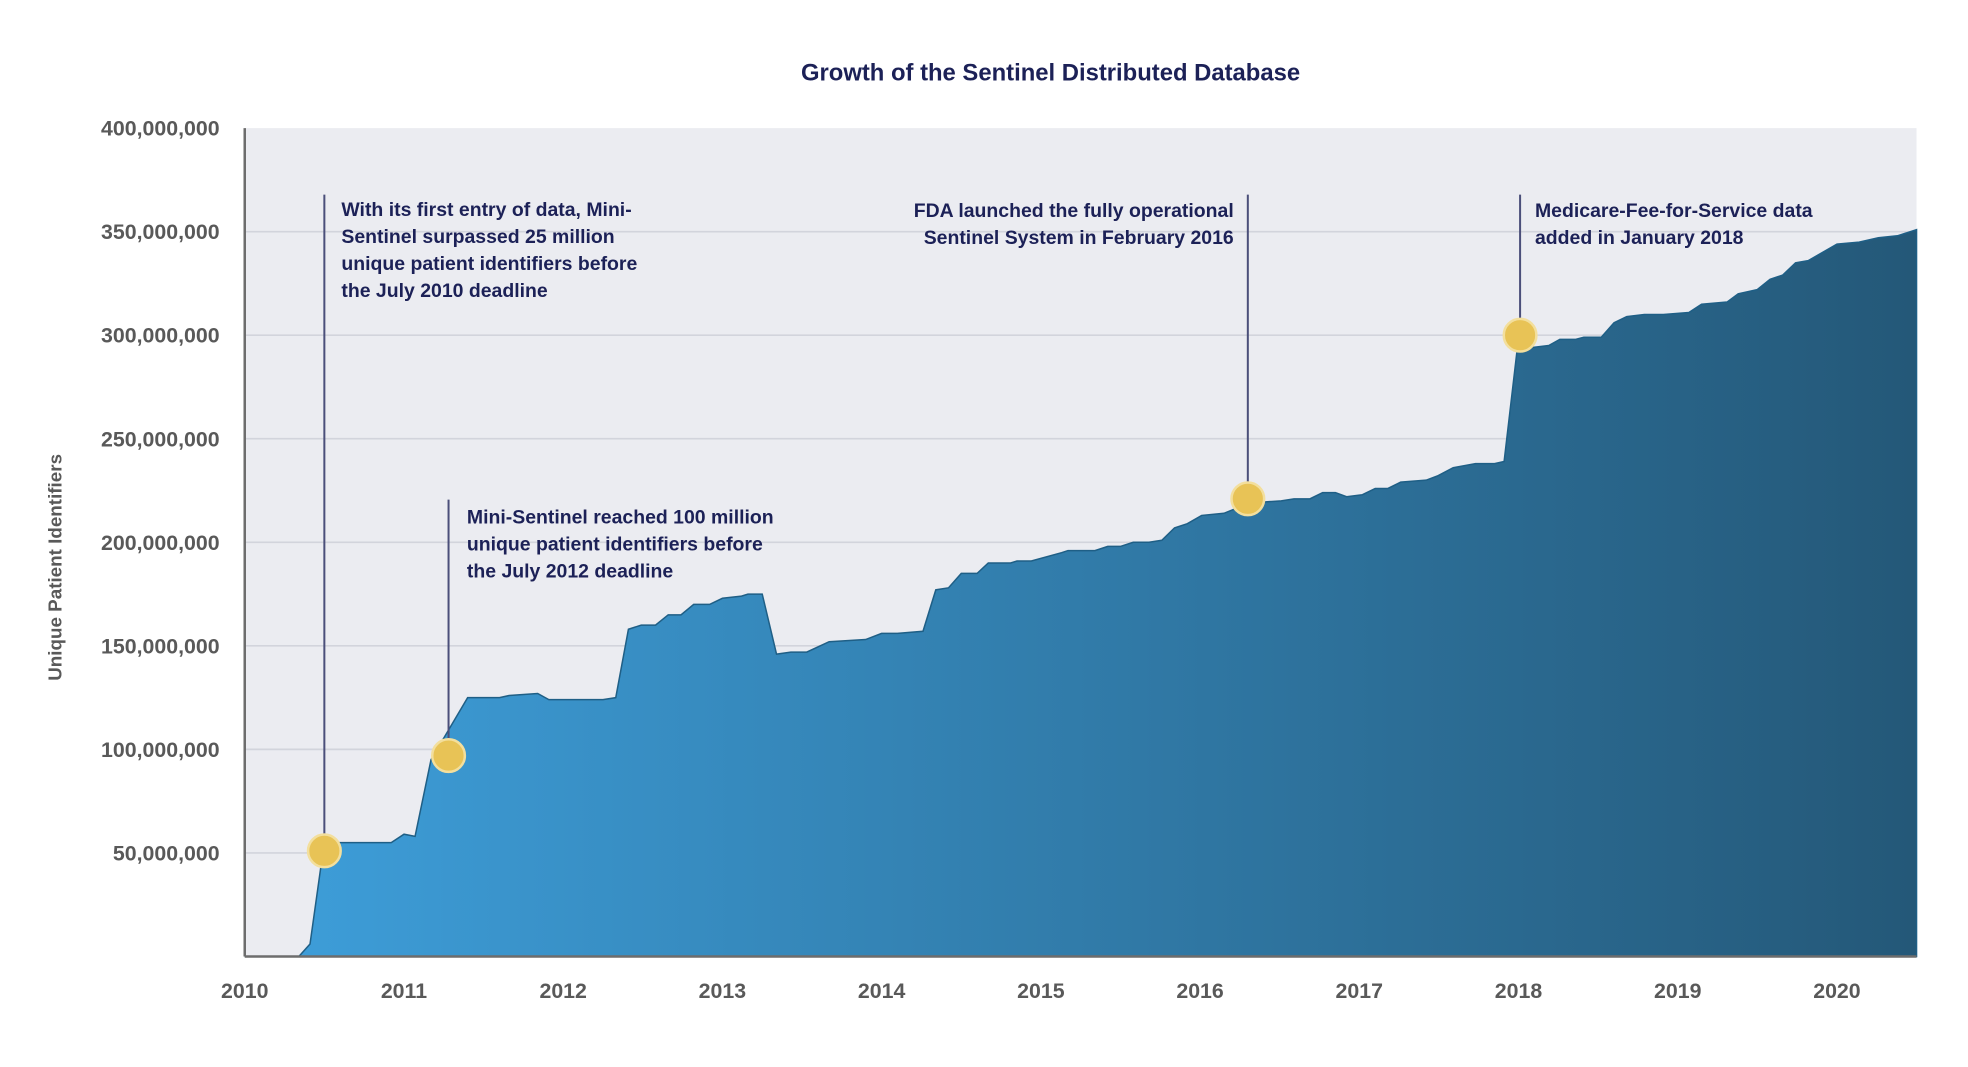 This screenshot has height=1067, width=1968. Describe the element at coordinates (477, 237) in the screenshot. I see `annotation-text: Sentinel surpassed 25 million` at that location.